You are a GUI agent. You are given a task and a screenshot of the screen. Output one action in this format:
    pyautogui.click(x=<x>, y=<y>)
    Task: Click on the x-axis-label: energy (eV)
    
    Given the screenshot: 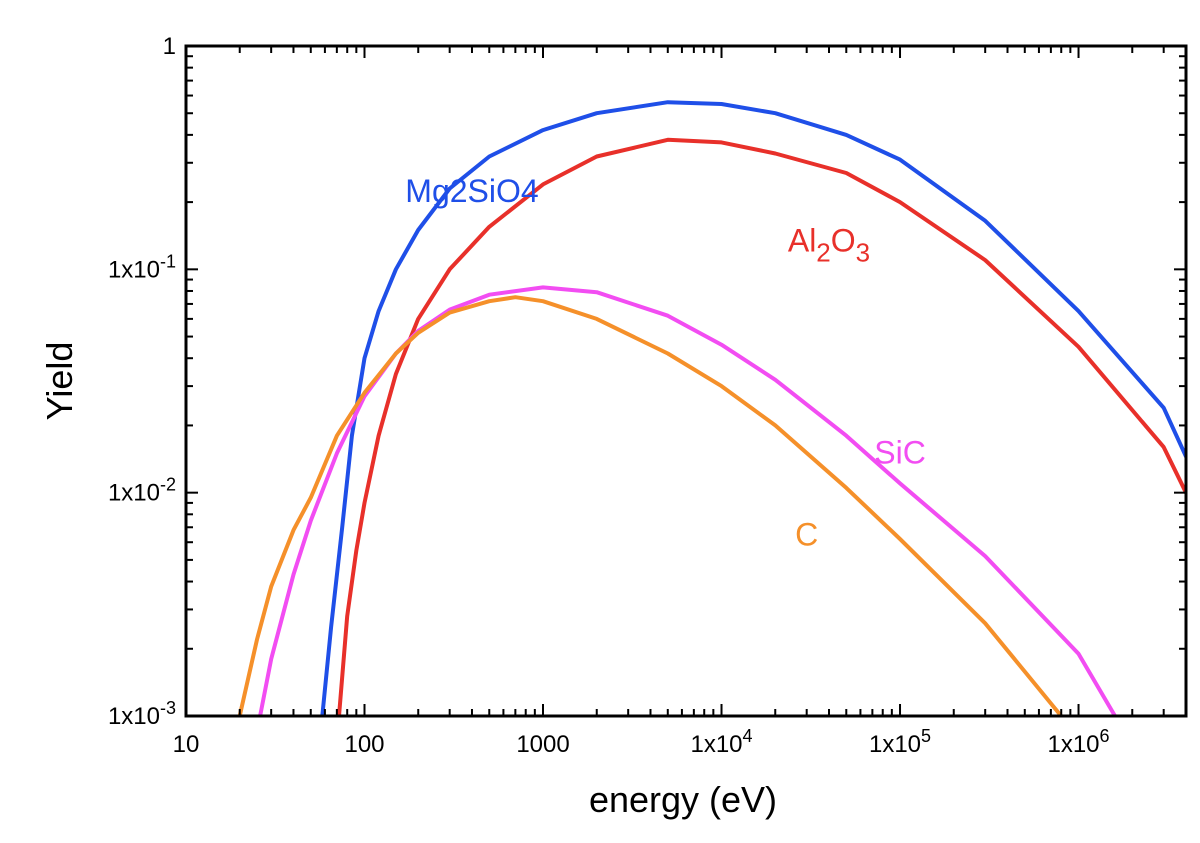 What is the action you would take?
    pyautogui.click(x=683, y=799)
    